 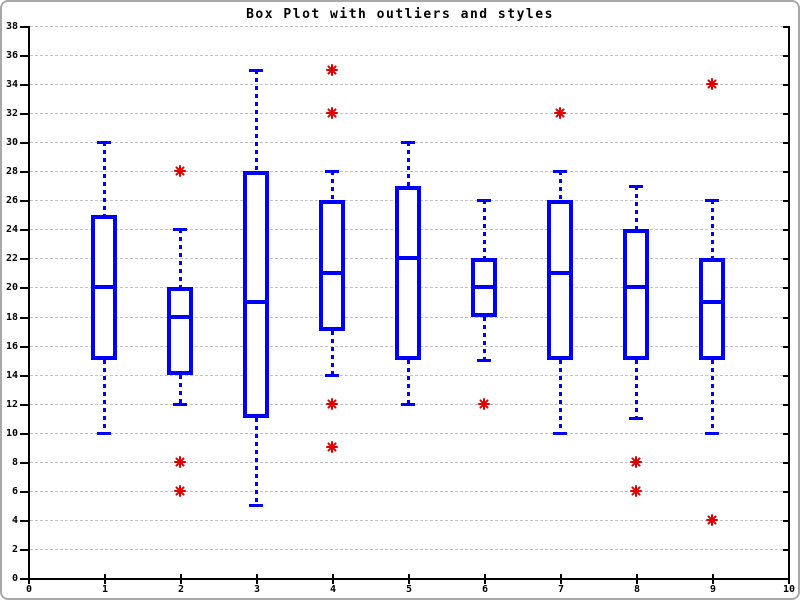 I want to click on y-tick-label: 8, so click(x=14, y=462).